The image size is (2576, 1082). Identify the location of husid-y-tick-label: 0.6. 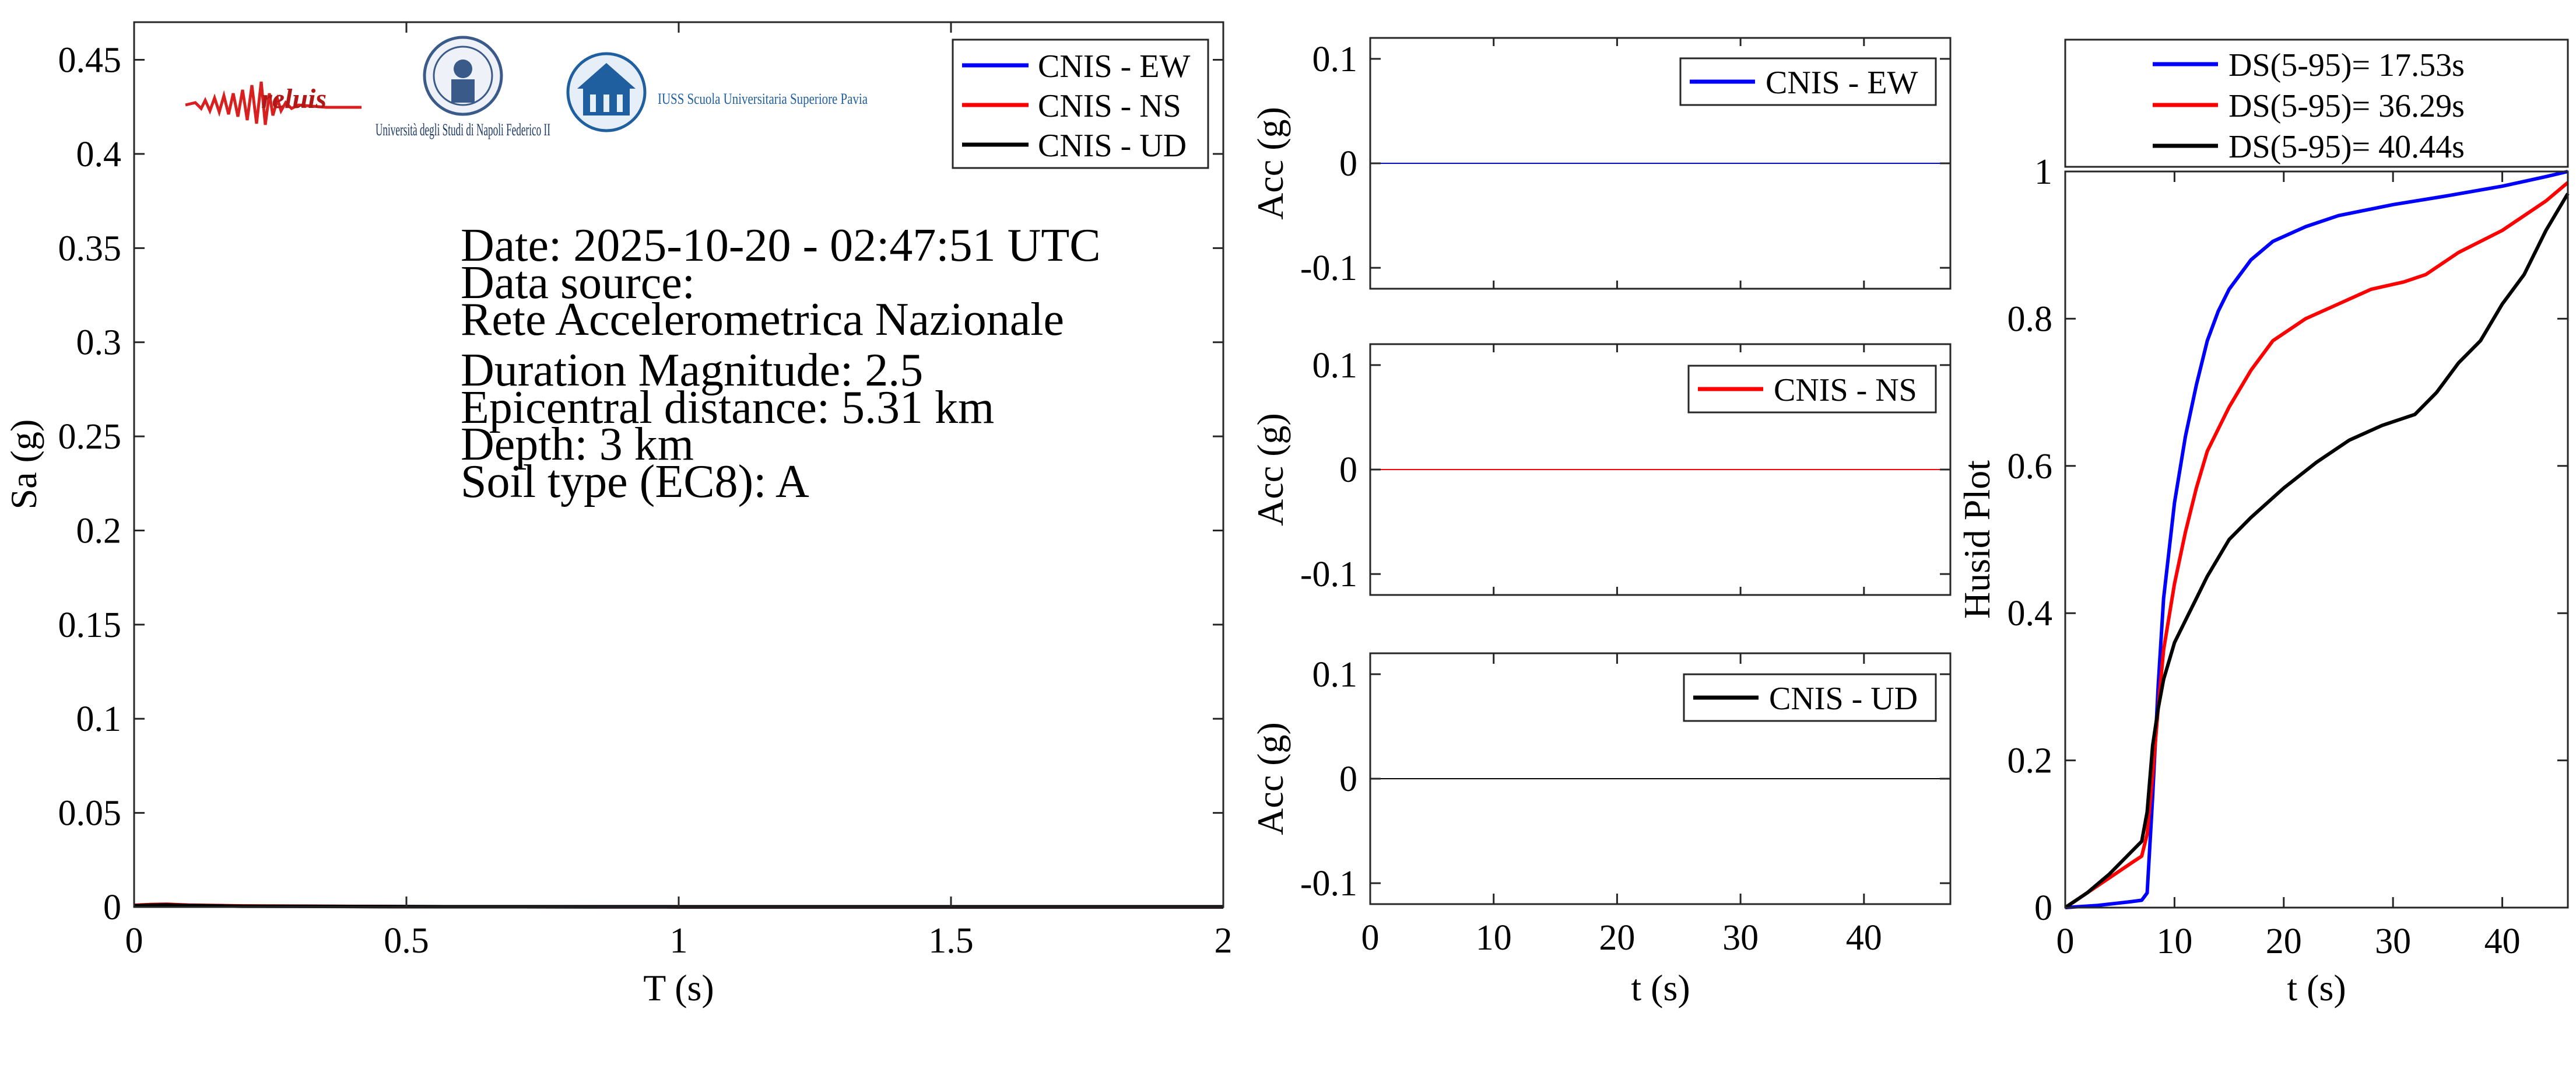
(2030, 466).